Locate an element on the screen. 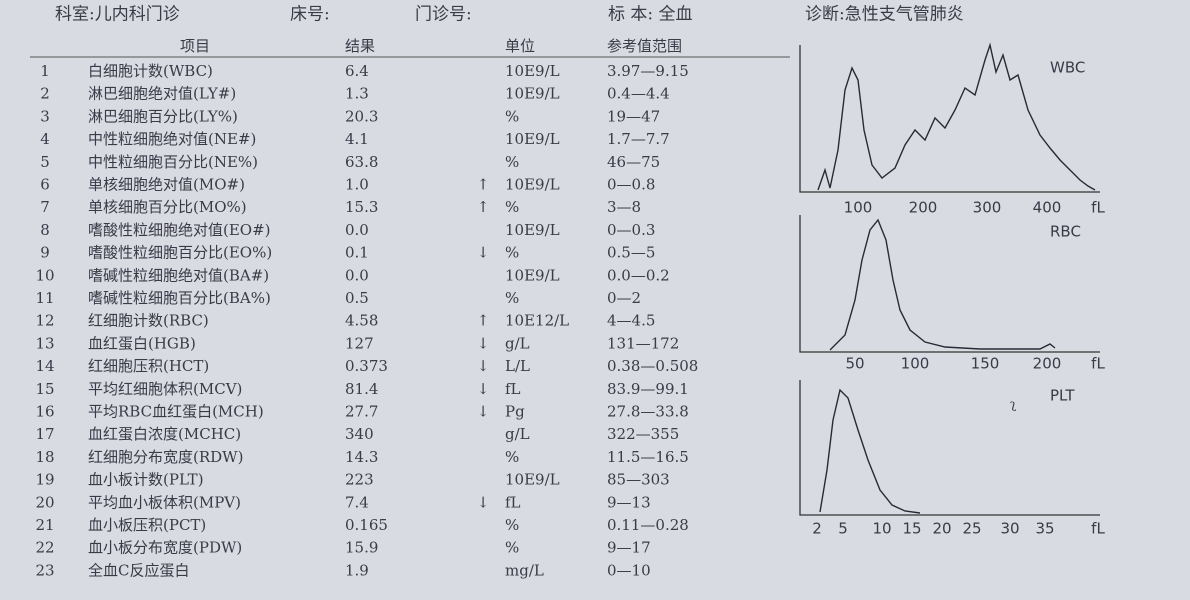  reference-range: 0—0.8 is located at coordinates (631, 185).